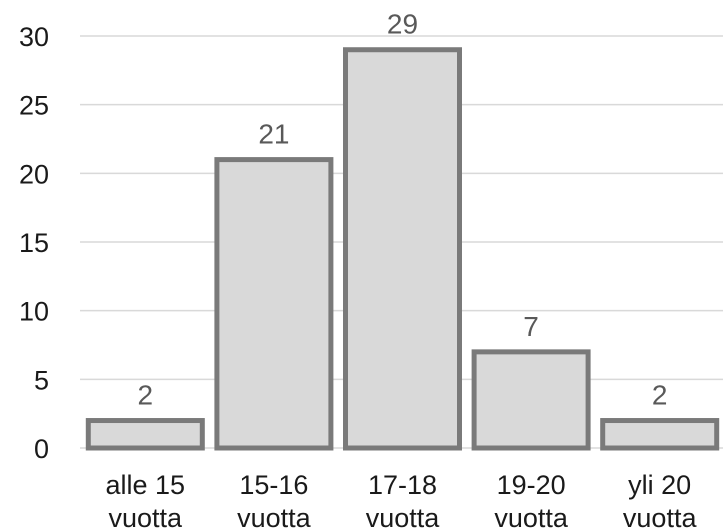 This screenshot has height=530, width=723. What do you see at coordinates (34, 174) in the screenshot?
I see `y-tick-label: 20` at bounding box center [34, 174].